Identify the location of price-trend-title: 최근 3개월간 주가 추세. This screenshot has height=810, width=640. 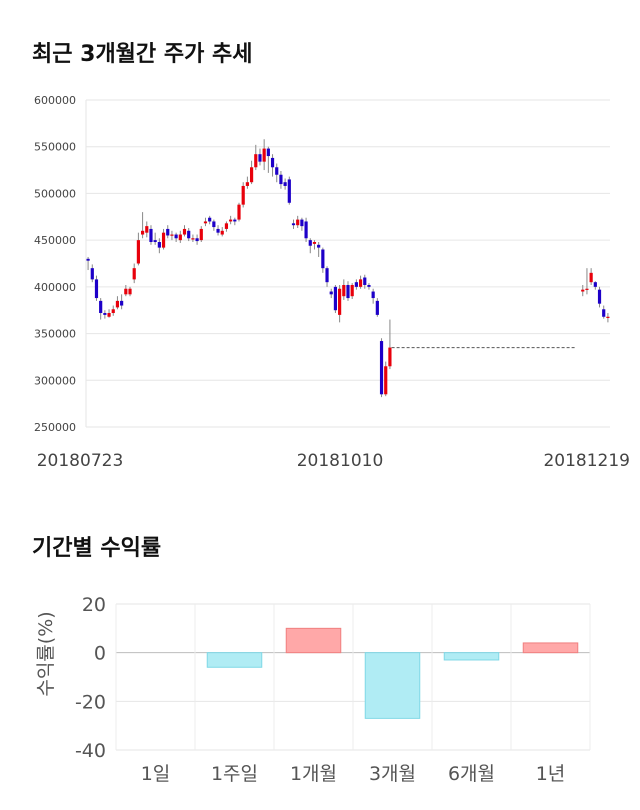
(142, 54).